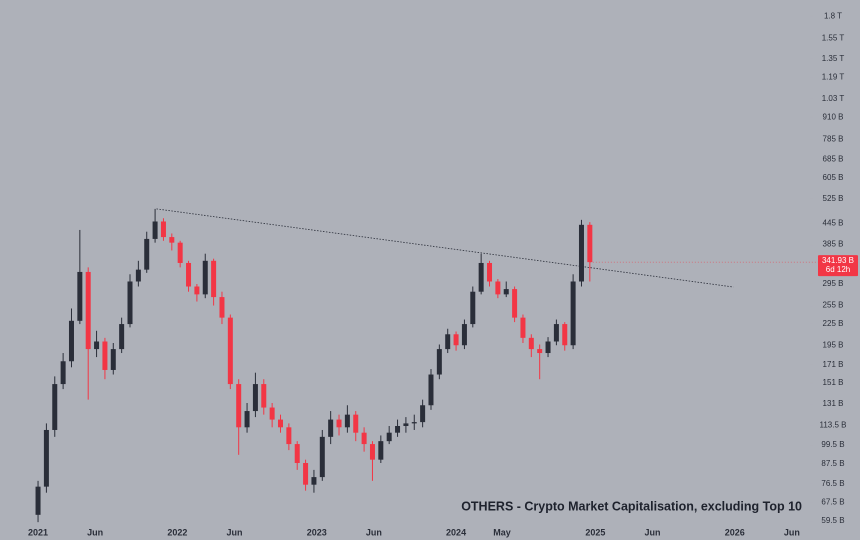 The image size is (860, 540). What do you see at coordinates (833, 305) in the screenshot?
I see `y-tick-label: 255 B` at bounding box center [833, 305].